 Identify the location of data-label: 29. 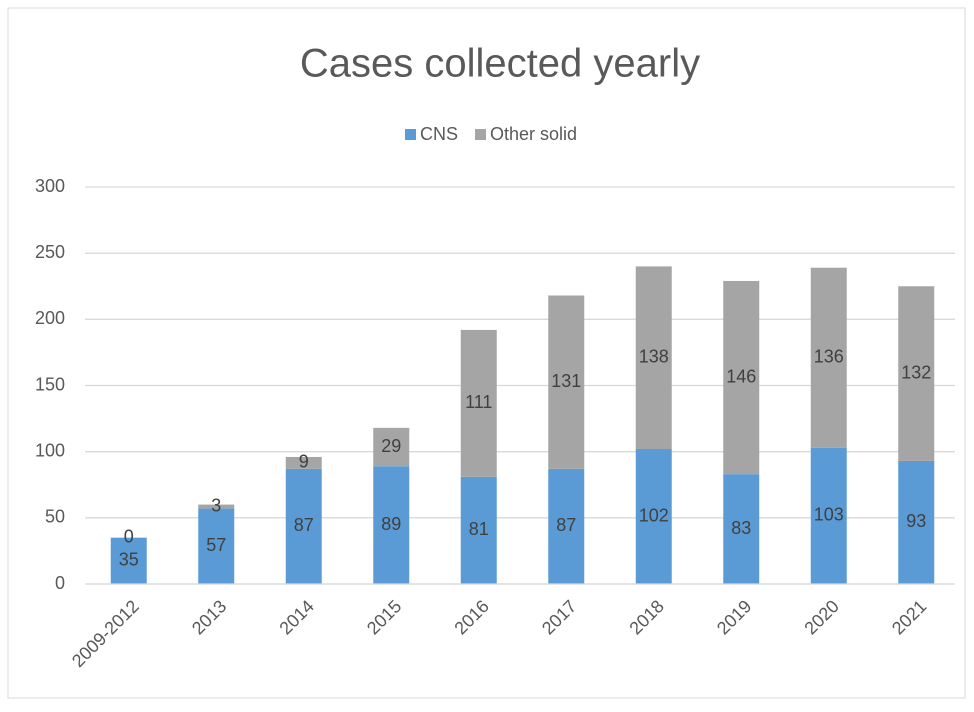
(391, 446).